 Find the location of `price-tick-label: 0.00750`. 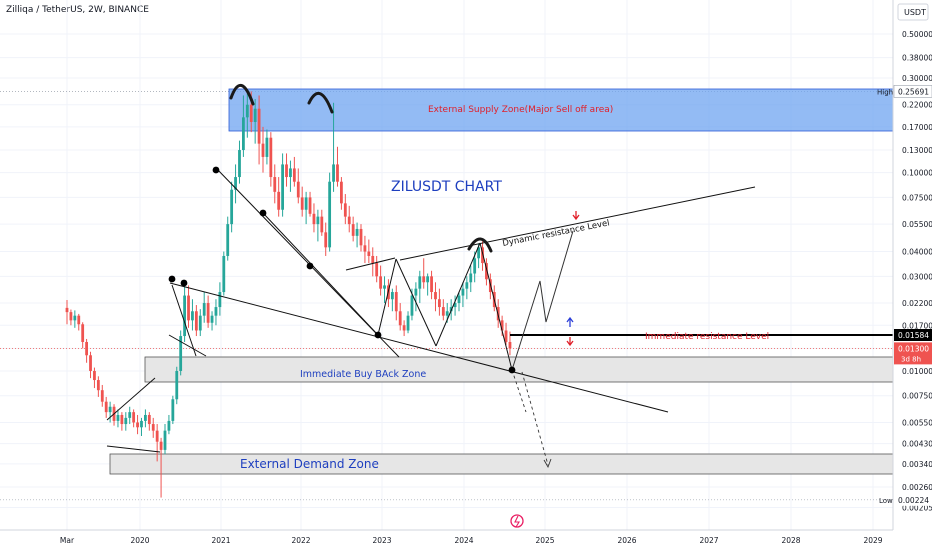

price-tick-label: 0.00750 is located at coordinates (917, 396).